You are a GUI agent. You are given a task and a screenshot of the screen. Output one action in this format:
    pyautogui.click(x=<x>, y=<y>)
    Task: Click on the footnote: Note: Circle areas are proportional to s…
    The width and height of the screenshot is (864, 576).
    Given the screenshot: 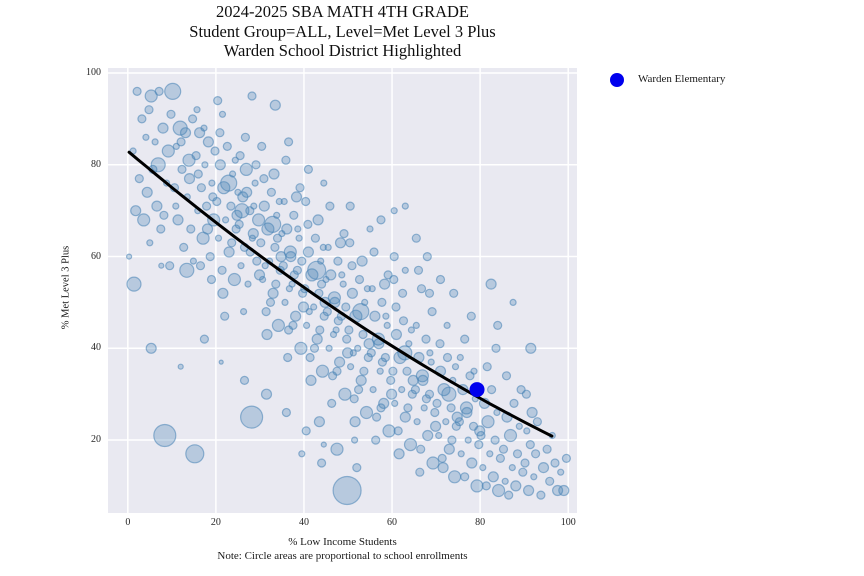 What is the action you would take?
    pyautogui.click(x=342, y=556)
    